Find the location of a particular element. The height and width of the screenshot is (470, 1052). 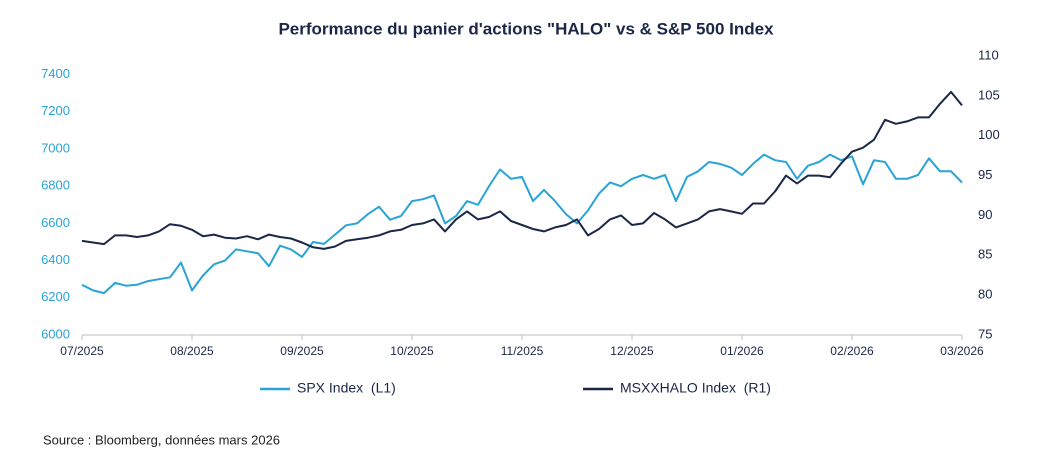

x-tick-label: 01/2026 is located at coordinates (742, 351).